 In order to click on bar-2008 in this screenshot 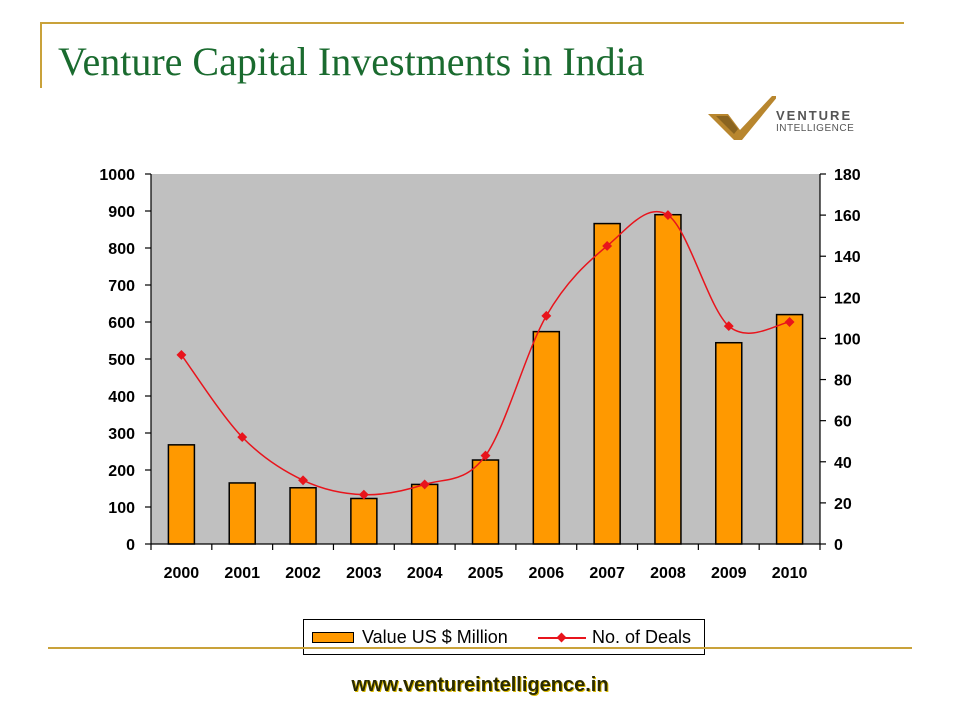, I will do `click(668, 379)`.